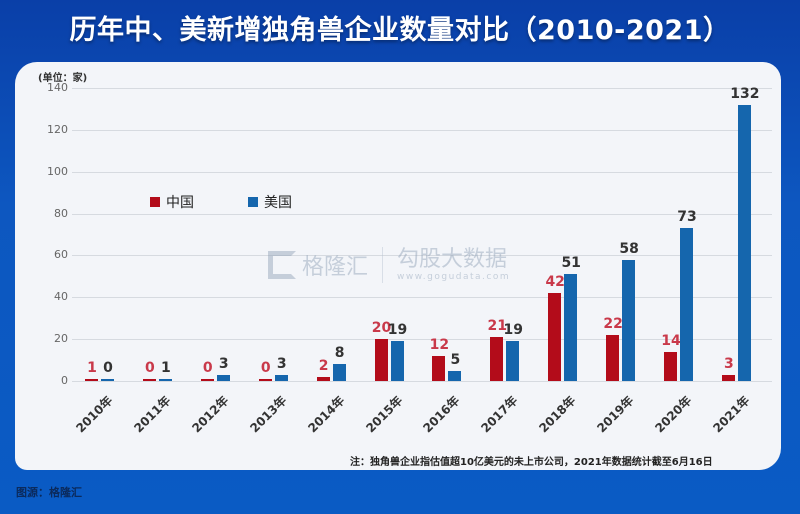 This screenshot has width=800, height=514. Describe the element at coordinates (180, 203) in the screenshot. I see `legend-label-china: 中国` at that location.